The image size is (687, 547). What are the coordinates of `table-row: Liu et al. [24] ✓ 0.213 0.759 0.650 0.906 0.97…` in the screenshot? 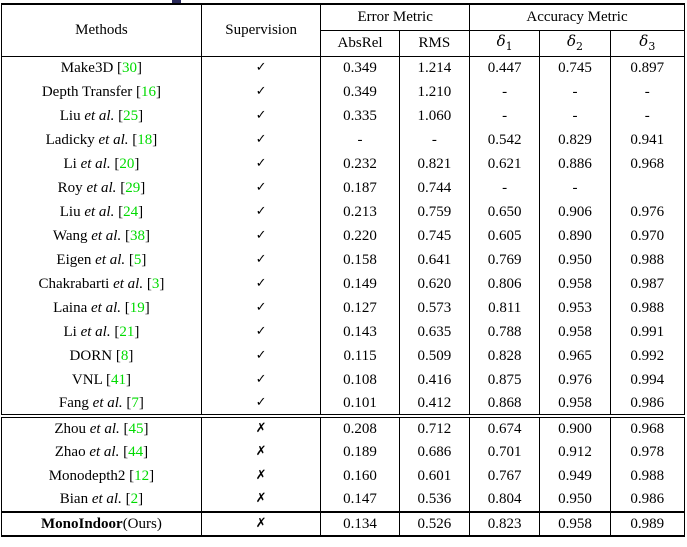 It's located at (343, 212).